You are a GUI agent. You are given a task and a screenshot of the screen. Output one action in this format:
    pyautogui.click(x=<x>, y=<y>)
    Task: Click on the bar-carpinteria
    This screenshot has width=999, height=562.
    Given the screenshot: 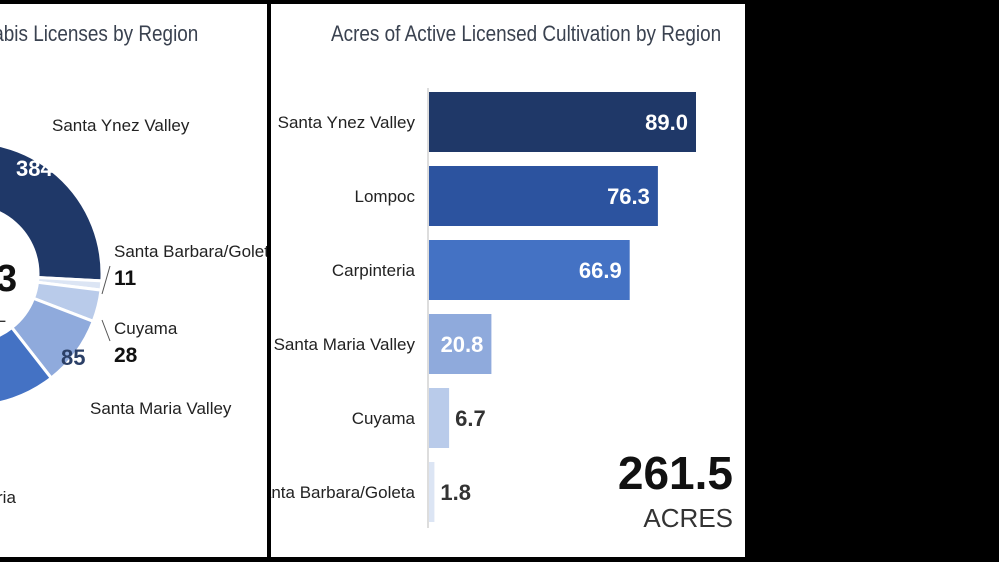 What is the action you would take?
    pyautogui.click(x=529, y=270)
    